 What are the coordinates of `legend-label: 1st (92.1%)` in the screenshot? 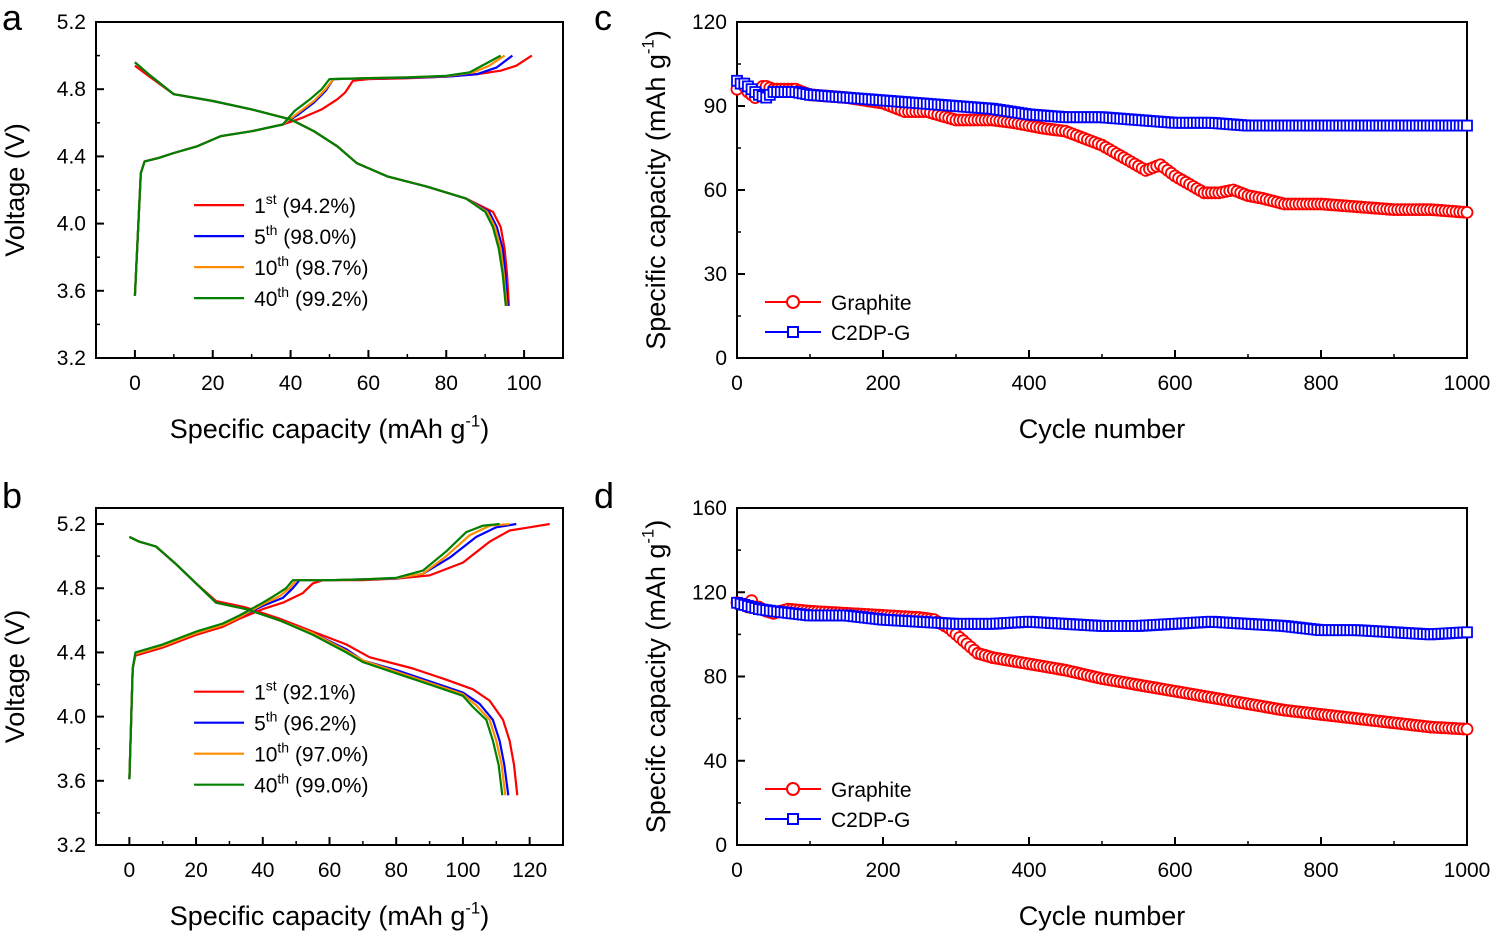 It's located at (305, 691).